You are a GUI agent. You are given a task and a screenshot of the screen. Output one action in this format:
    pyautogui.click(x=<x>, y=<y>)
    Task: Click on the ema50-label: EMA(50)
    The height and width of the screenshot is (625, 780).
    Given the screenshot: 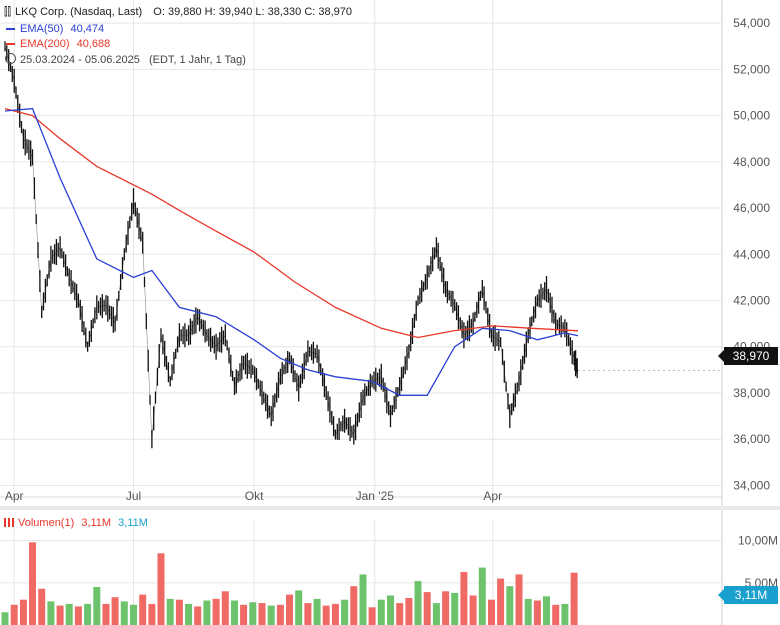 What is the action you would take?
    pyautogui.click(x=42, y=29)
    